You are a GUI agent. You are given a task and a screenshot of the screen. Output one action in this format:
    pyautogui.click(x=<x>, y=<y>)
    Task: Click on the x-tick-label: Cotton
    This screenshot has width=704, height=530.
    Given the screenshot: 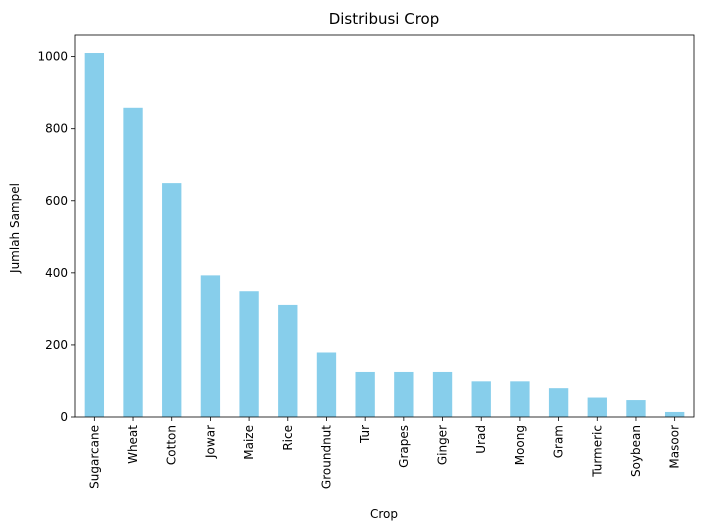 What is the action you would take?
    pyautogui.click(x=172, y=445)
    